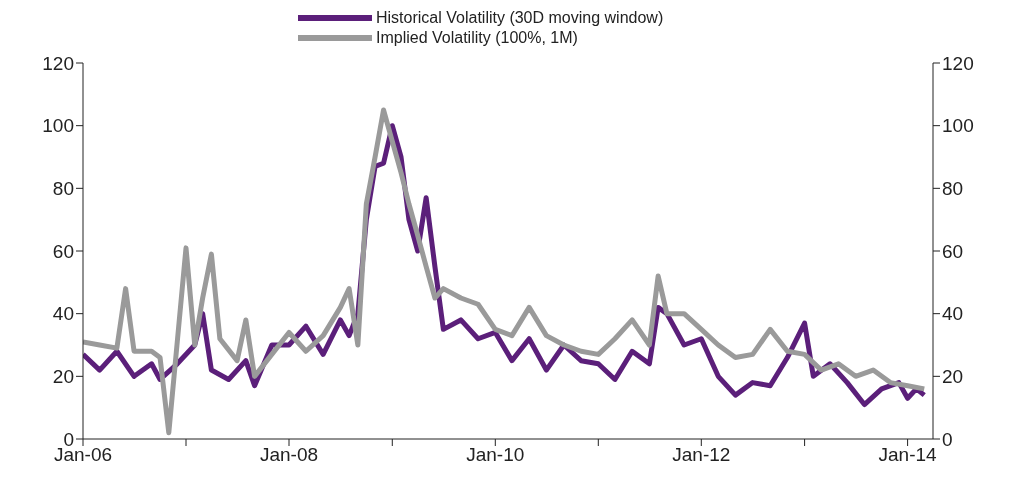  What do you see at coordinates (289, 455) in the screenshot?
I see `x-tick-label: Jan-08` at bounding box center [289, 455].